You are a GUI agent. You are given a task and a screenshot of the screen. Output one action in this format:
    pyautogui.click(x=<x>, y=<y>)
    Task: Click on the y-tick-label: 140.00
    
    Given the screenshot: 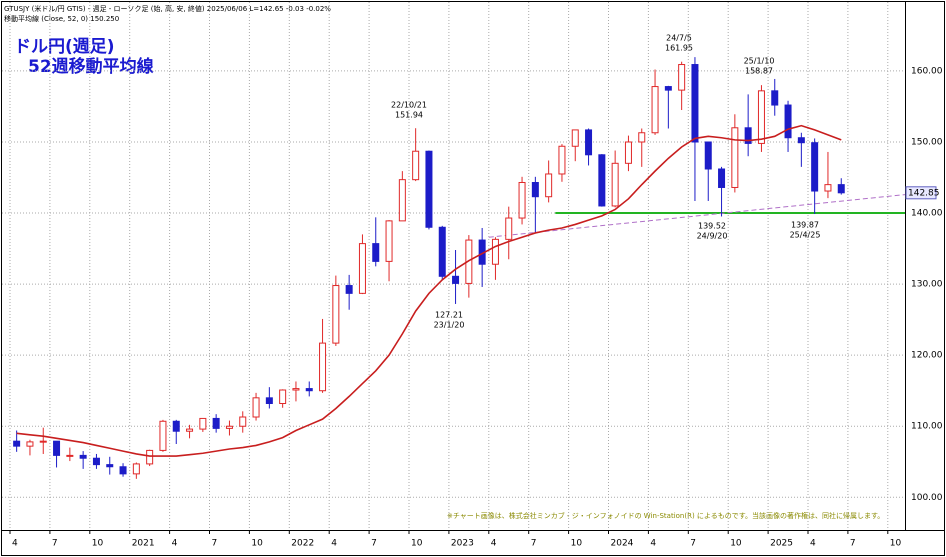 What is the action you would take?
    pyautogui.click(x=927, y=214)
    